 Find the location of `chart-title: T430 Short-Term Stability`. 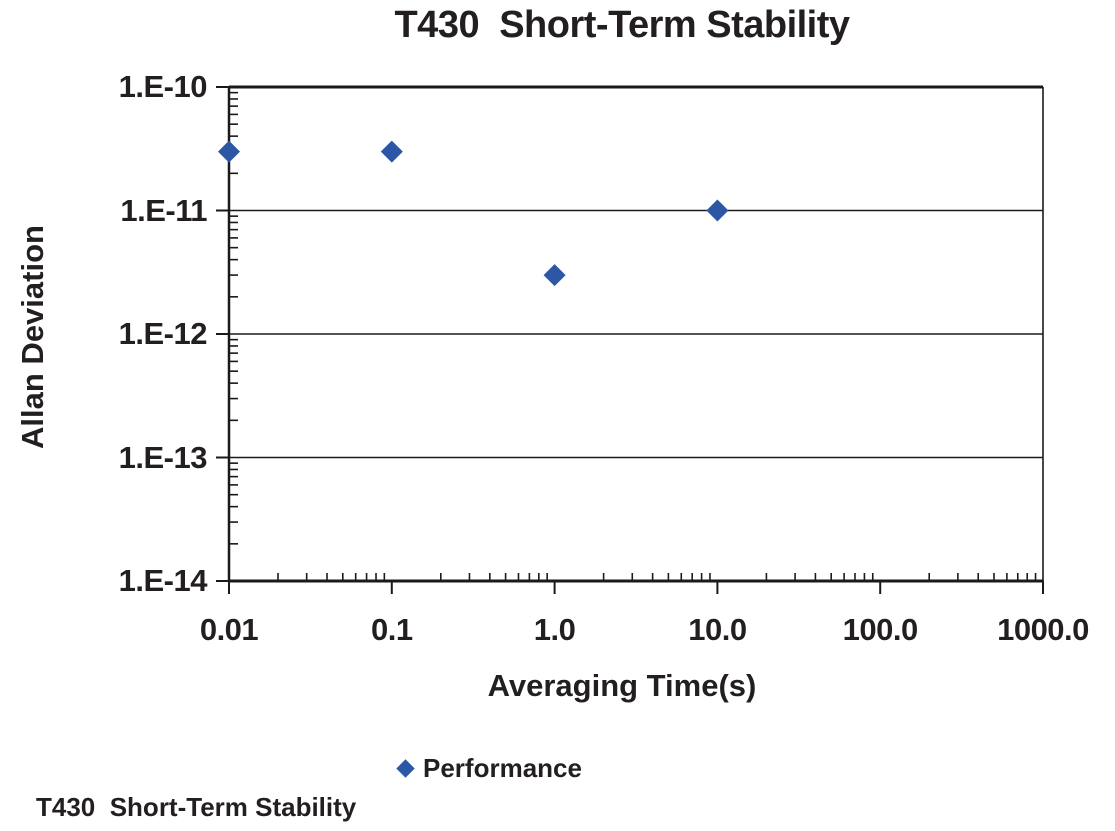

chart-title: T430 Short-Term Stability is located at coordinates (622, 25).